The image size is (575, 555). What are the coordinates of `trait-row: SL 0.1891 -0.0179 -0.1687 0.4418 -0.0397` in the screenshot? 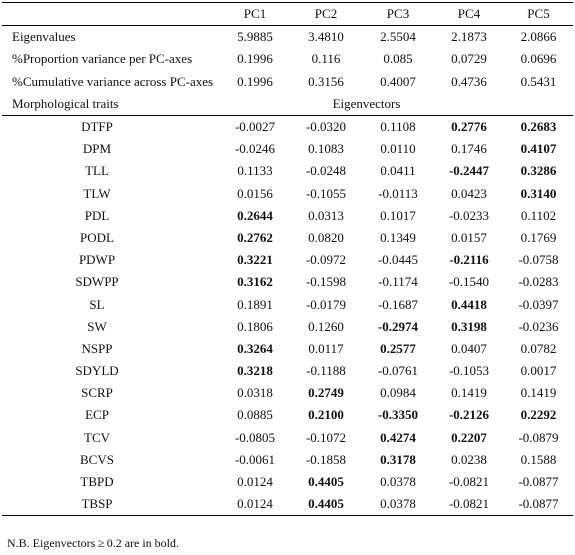 It's located at (287, 304).